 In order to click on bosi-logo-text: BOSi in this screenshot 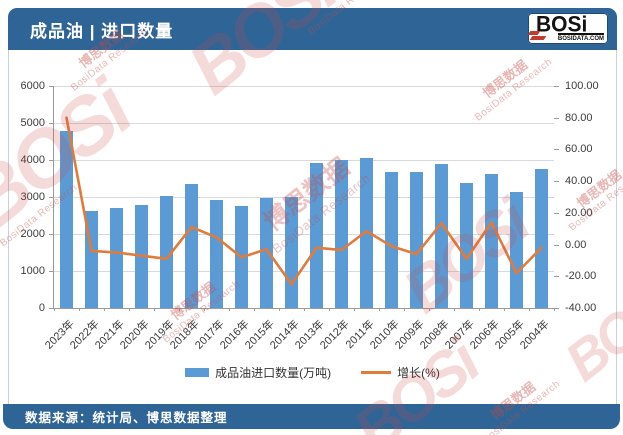, I will do `click(562, 25)`.